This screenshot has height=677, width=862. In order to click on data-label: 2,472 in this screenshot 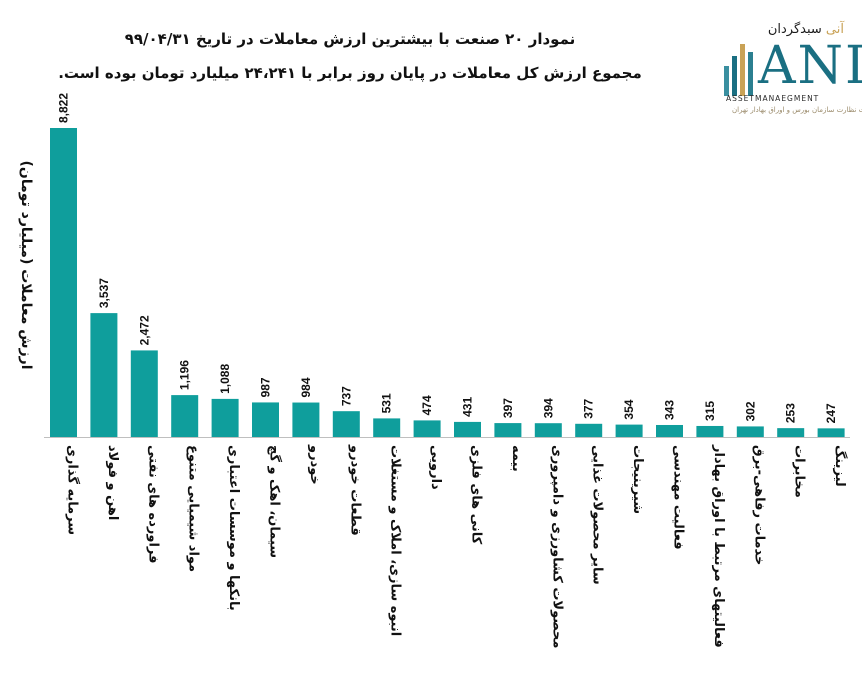, I will do `click(144, 330)`.